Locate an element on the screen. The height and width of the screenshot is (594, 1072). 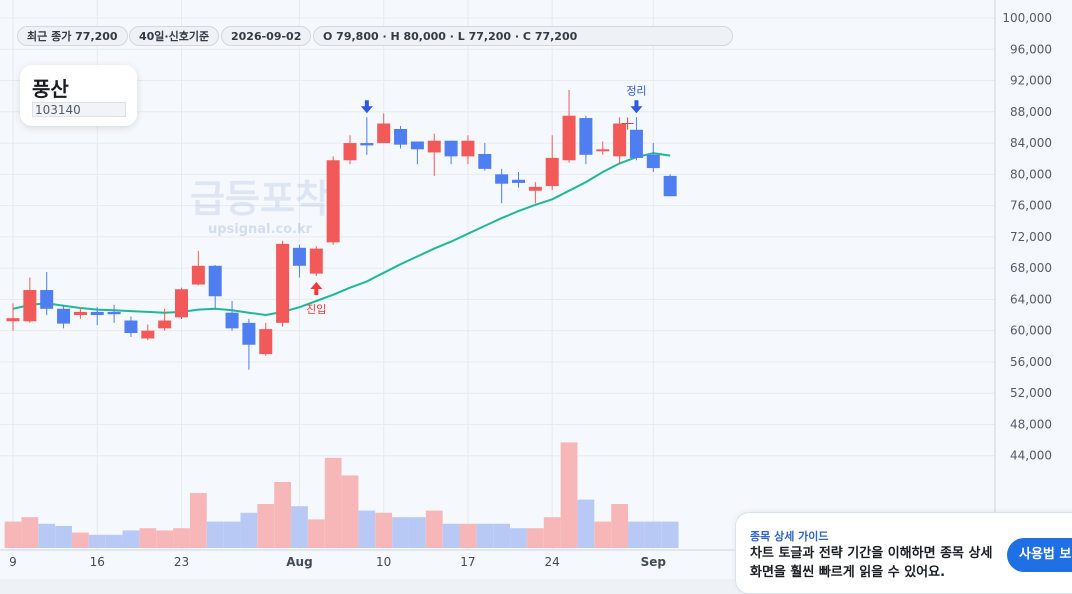
x-tick-label: 9 is located at coordinates (13, 562).